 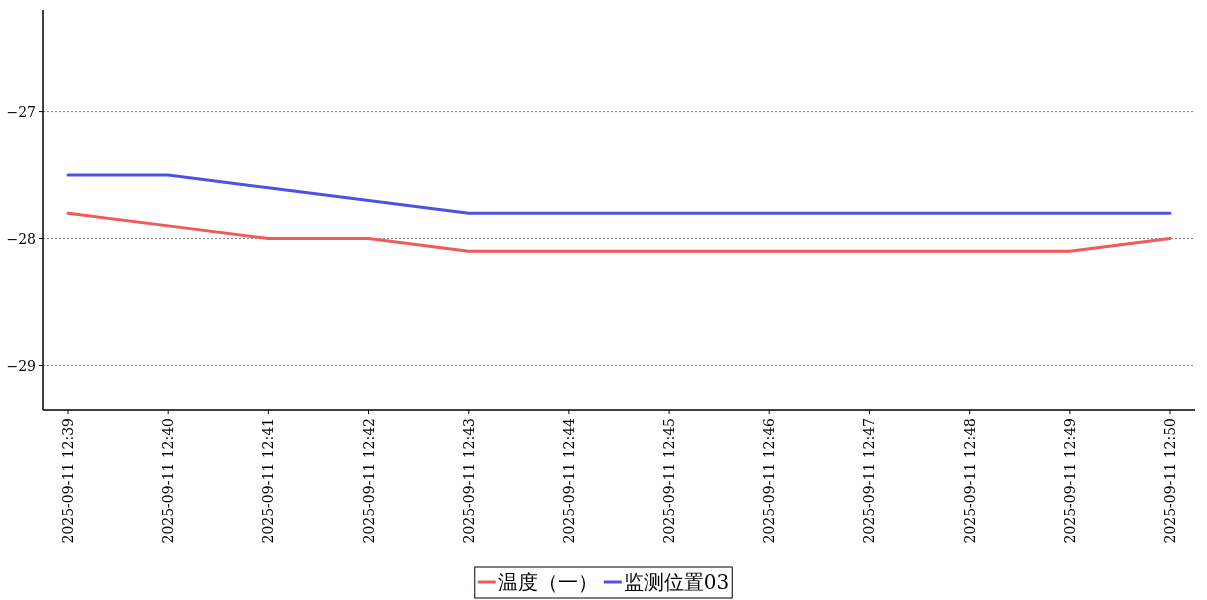 I want to click on y-tick-label: −28, so click(x=21, y=238).